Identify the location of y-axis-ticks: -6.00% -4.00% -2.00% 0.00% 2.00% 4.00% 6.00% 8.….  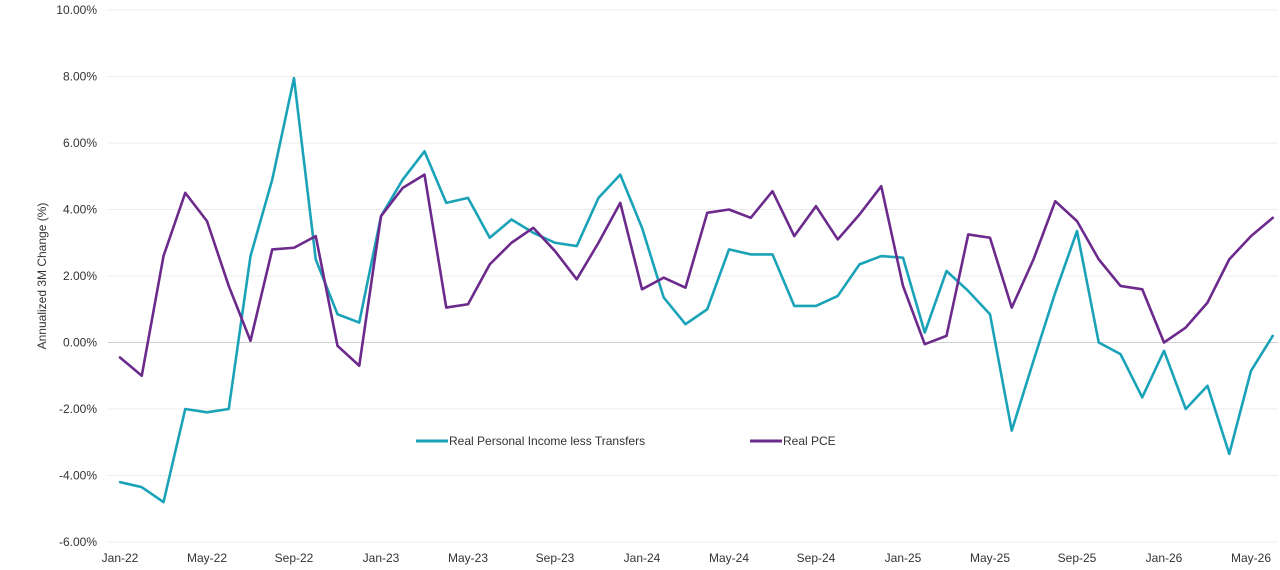
(76, 276).